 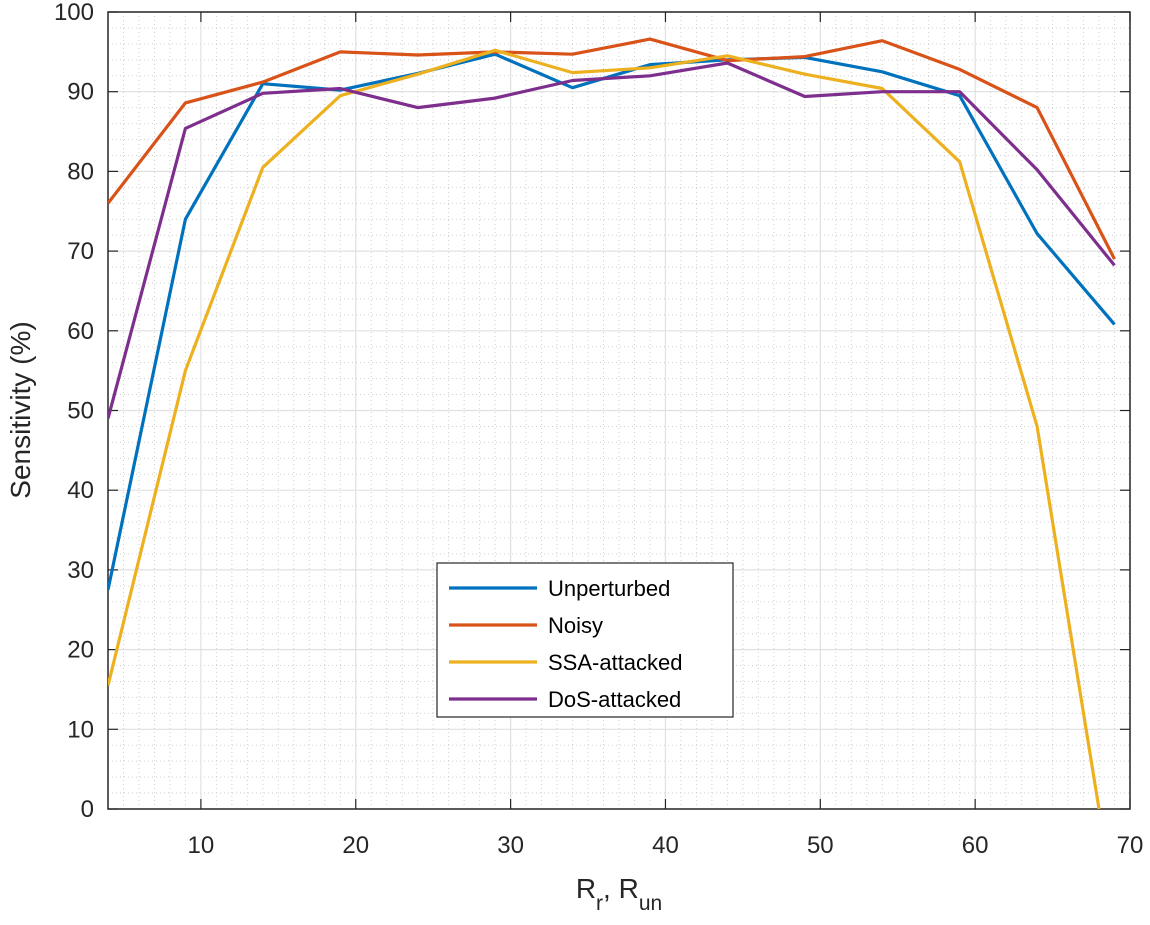 I want to click on y-tick-label: 90, so click(x=80, y=92).